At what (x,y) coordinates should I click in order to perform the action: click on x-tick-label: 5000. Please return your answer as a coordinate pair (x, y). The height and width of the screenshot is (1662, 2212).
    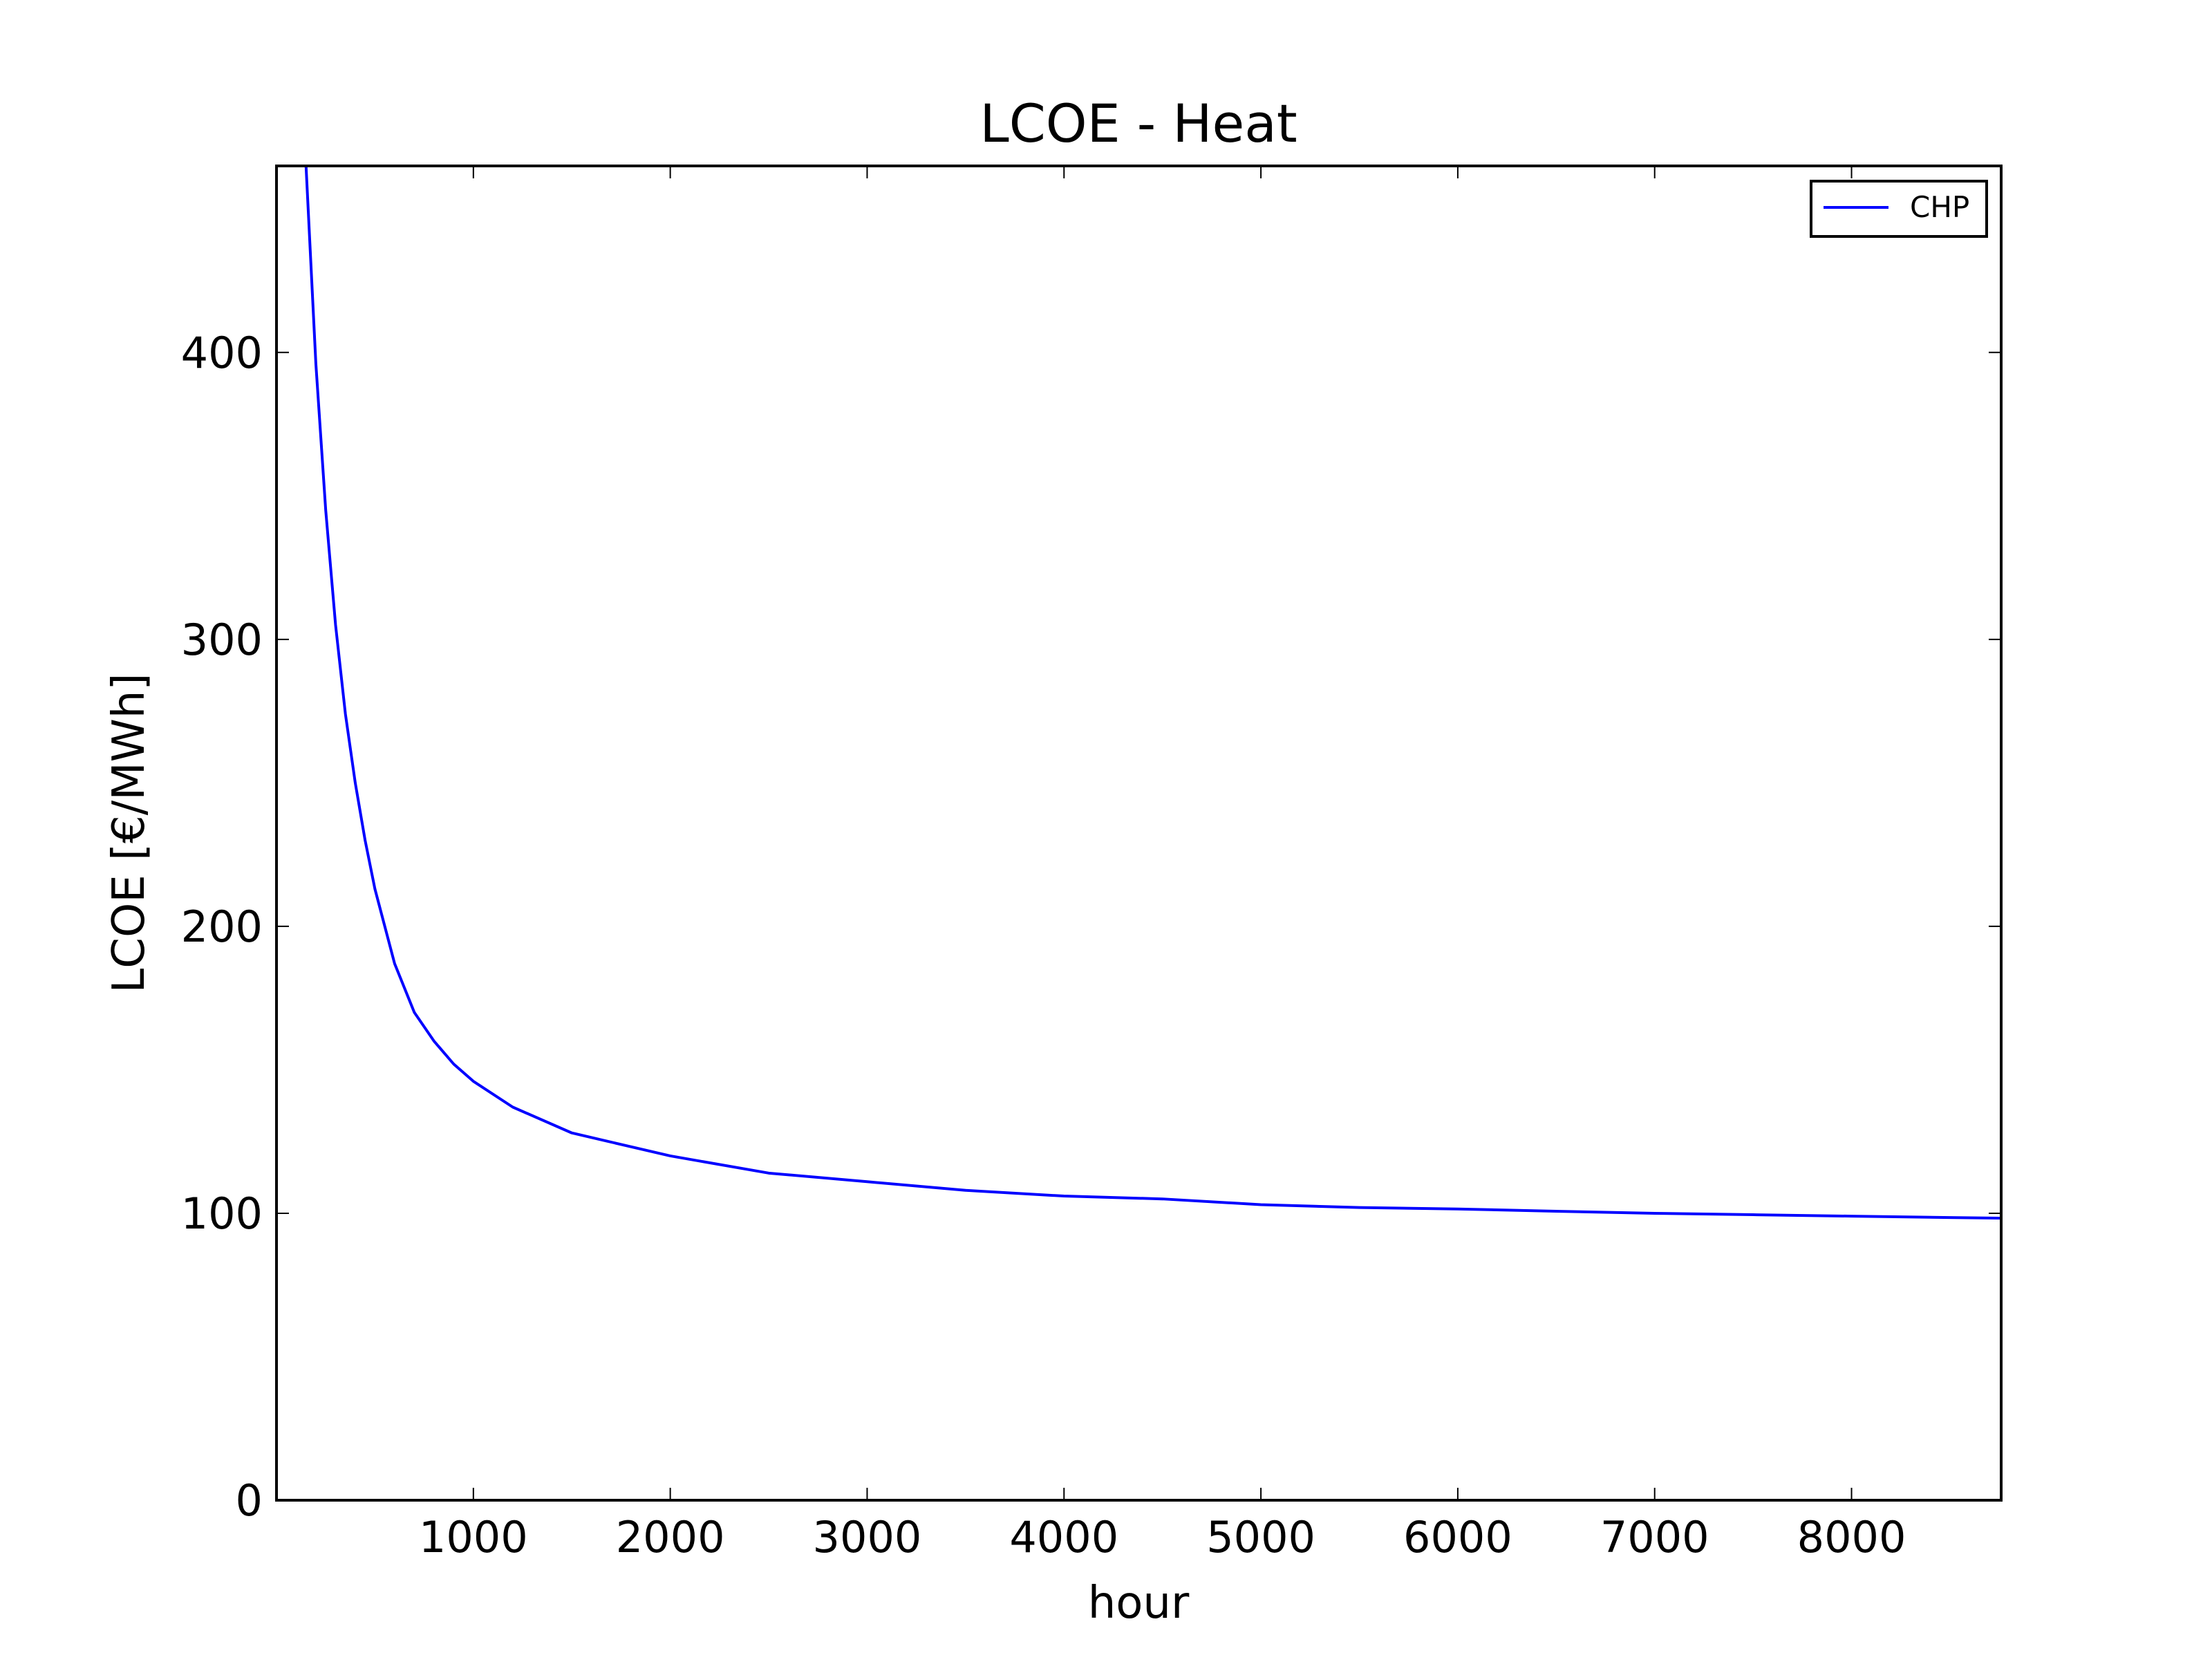
    Looking at the image, I should click on (1260, 1537).